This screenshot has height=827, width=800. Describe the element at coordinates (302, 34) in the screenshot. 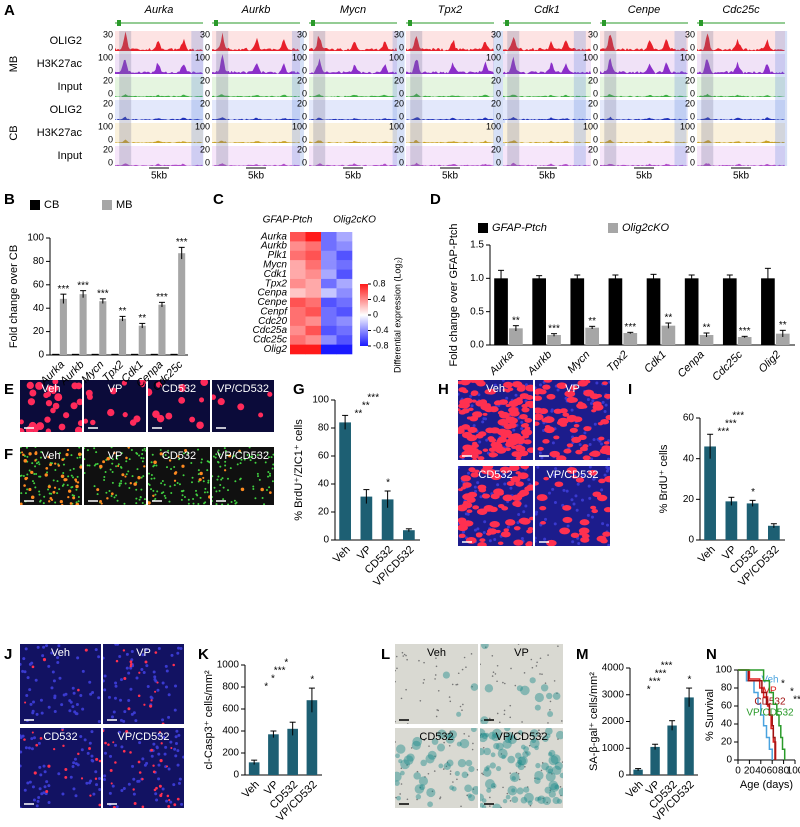

I see `track-scale-max: 30` at that location.